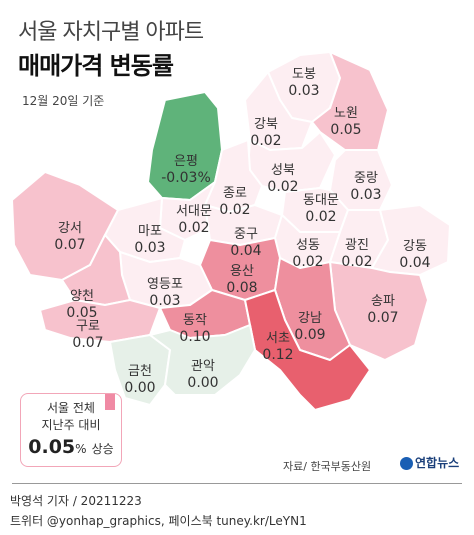  Describe the element at coordinates (366, 178) in the screenshot. I see `district-name-label: 중랑` at that location.